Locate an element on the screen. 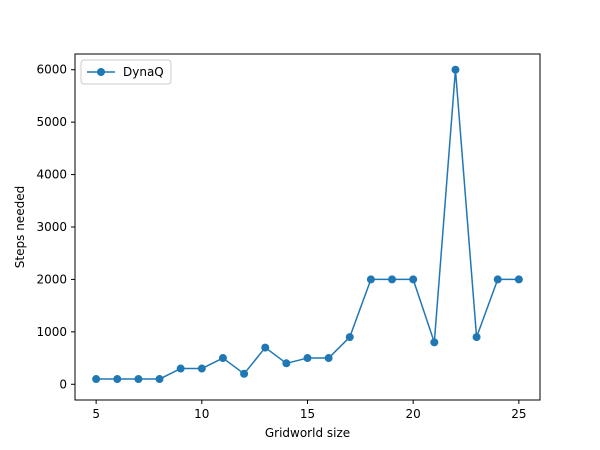 The width and height of the screenshot is (600, 450). y-tick-label: 4000 is located at coordinates (51, 175).